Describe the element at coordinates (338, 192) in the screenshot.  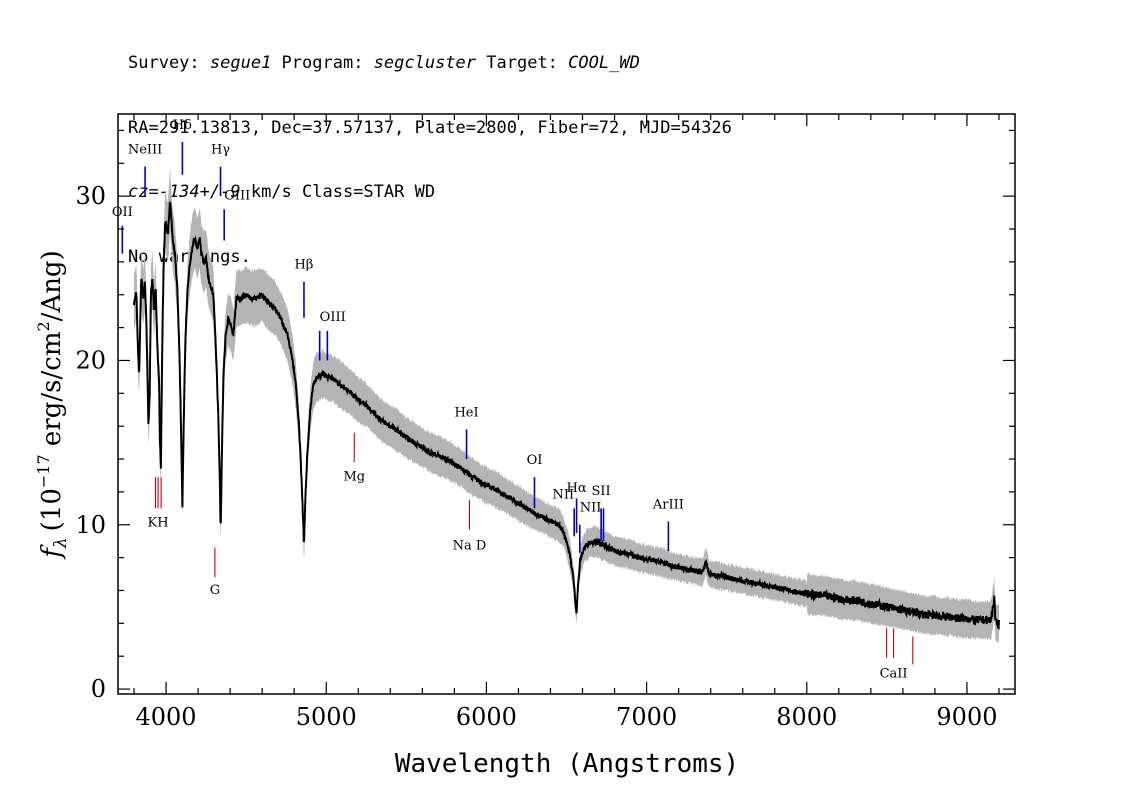
I see `class-value: km/s Class=STAR WD` at that location.